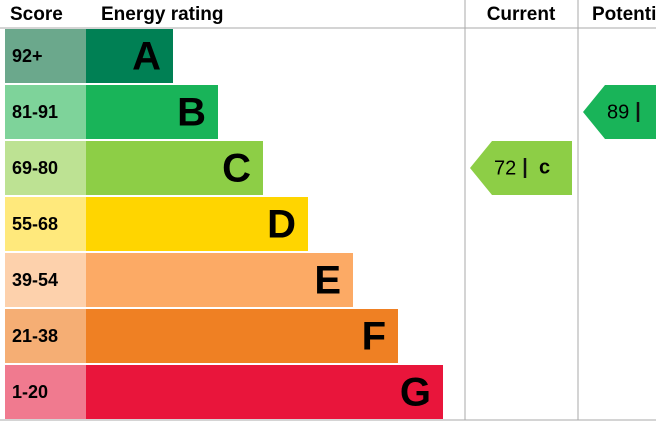 The image size is (656, 430). I want to click on current-arrow, so click(521, 168).